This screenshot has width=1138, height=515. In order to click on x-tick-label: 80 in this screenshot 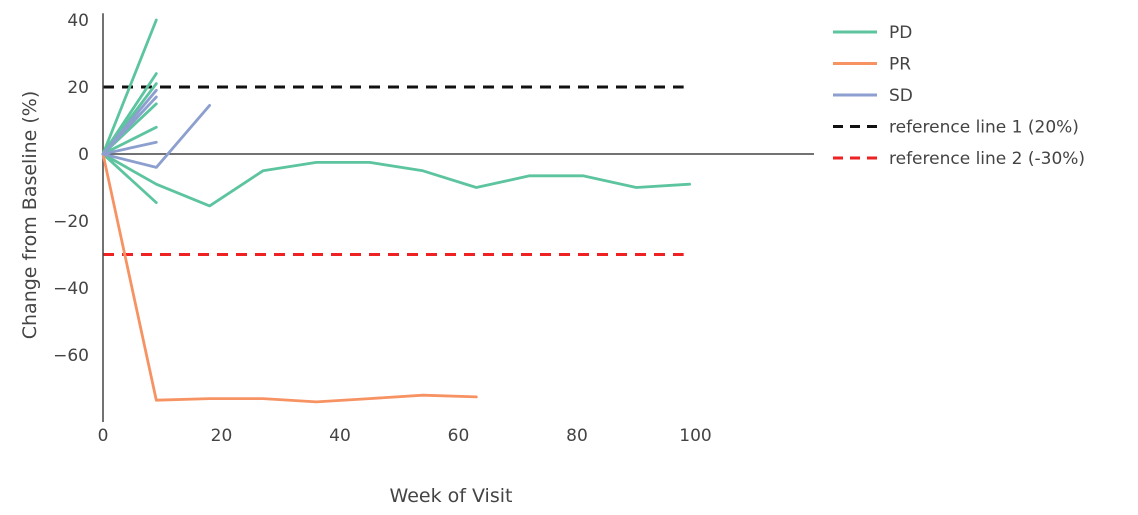, I will do `click(577, 436)`.